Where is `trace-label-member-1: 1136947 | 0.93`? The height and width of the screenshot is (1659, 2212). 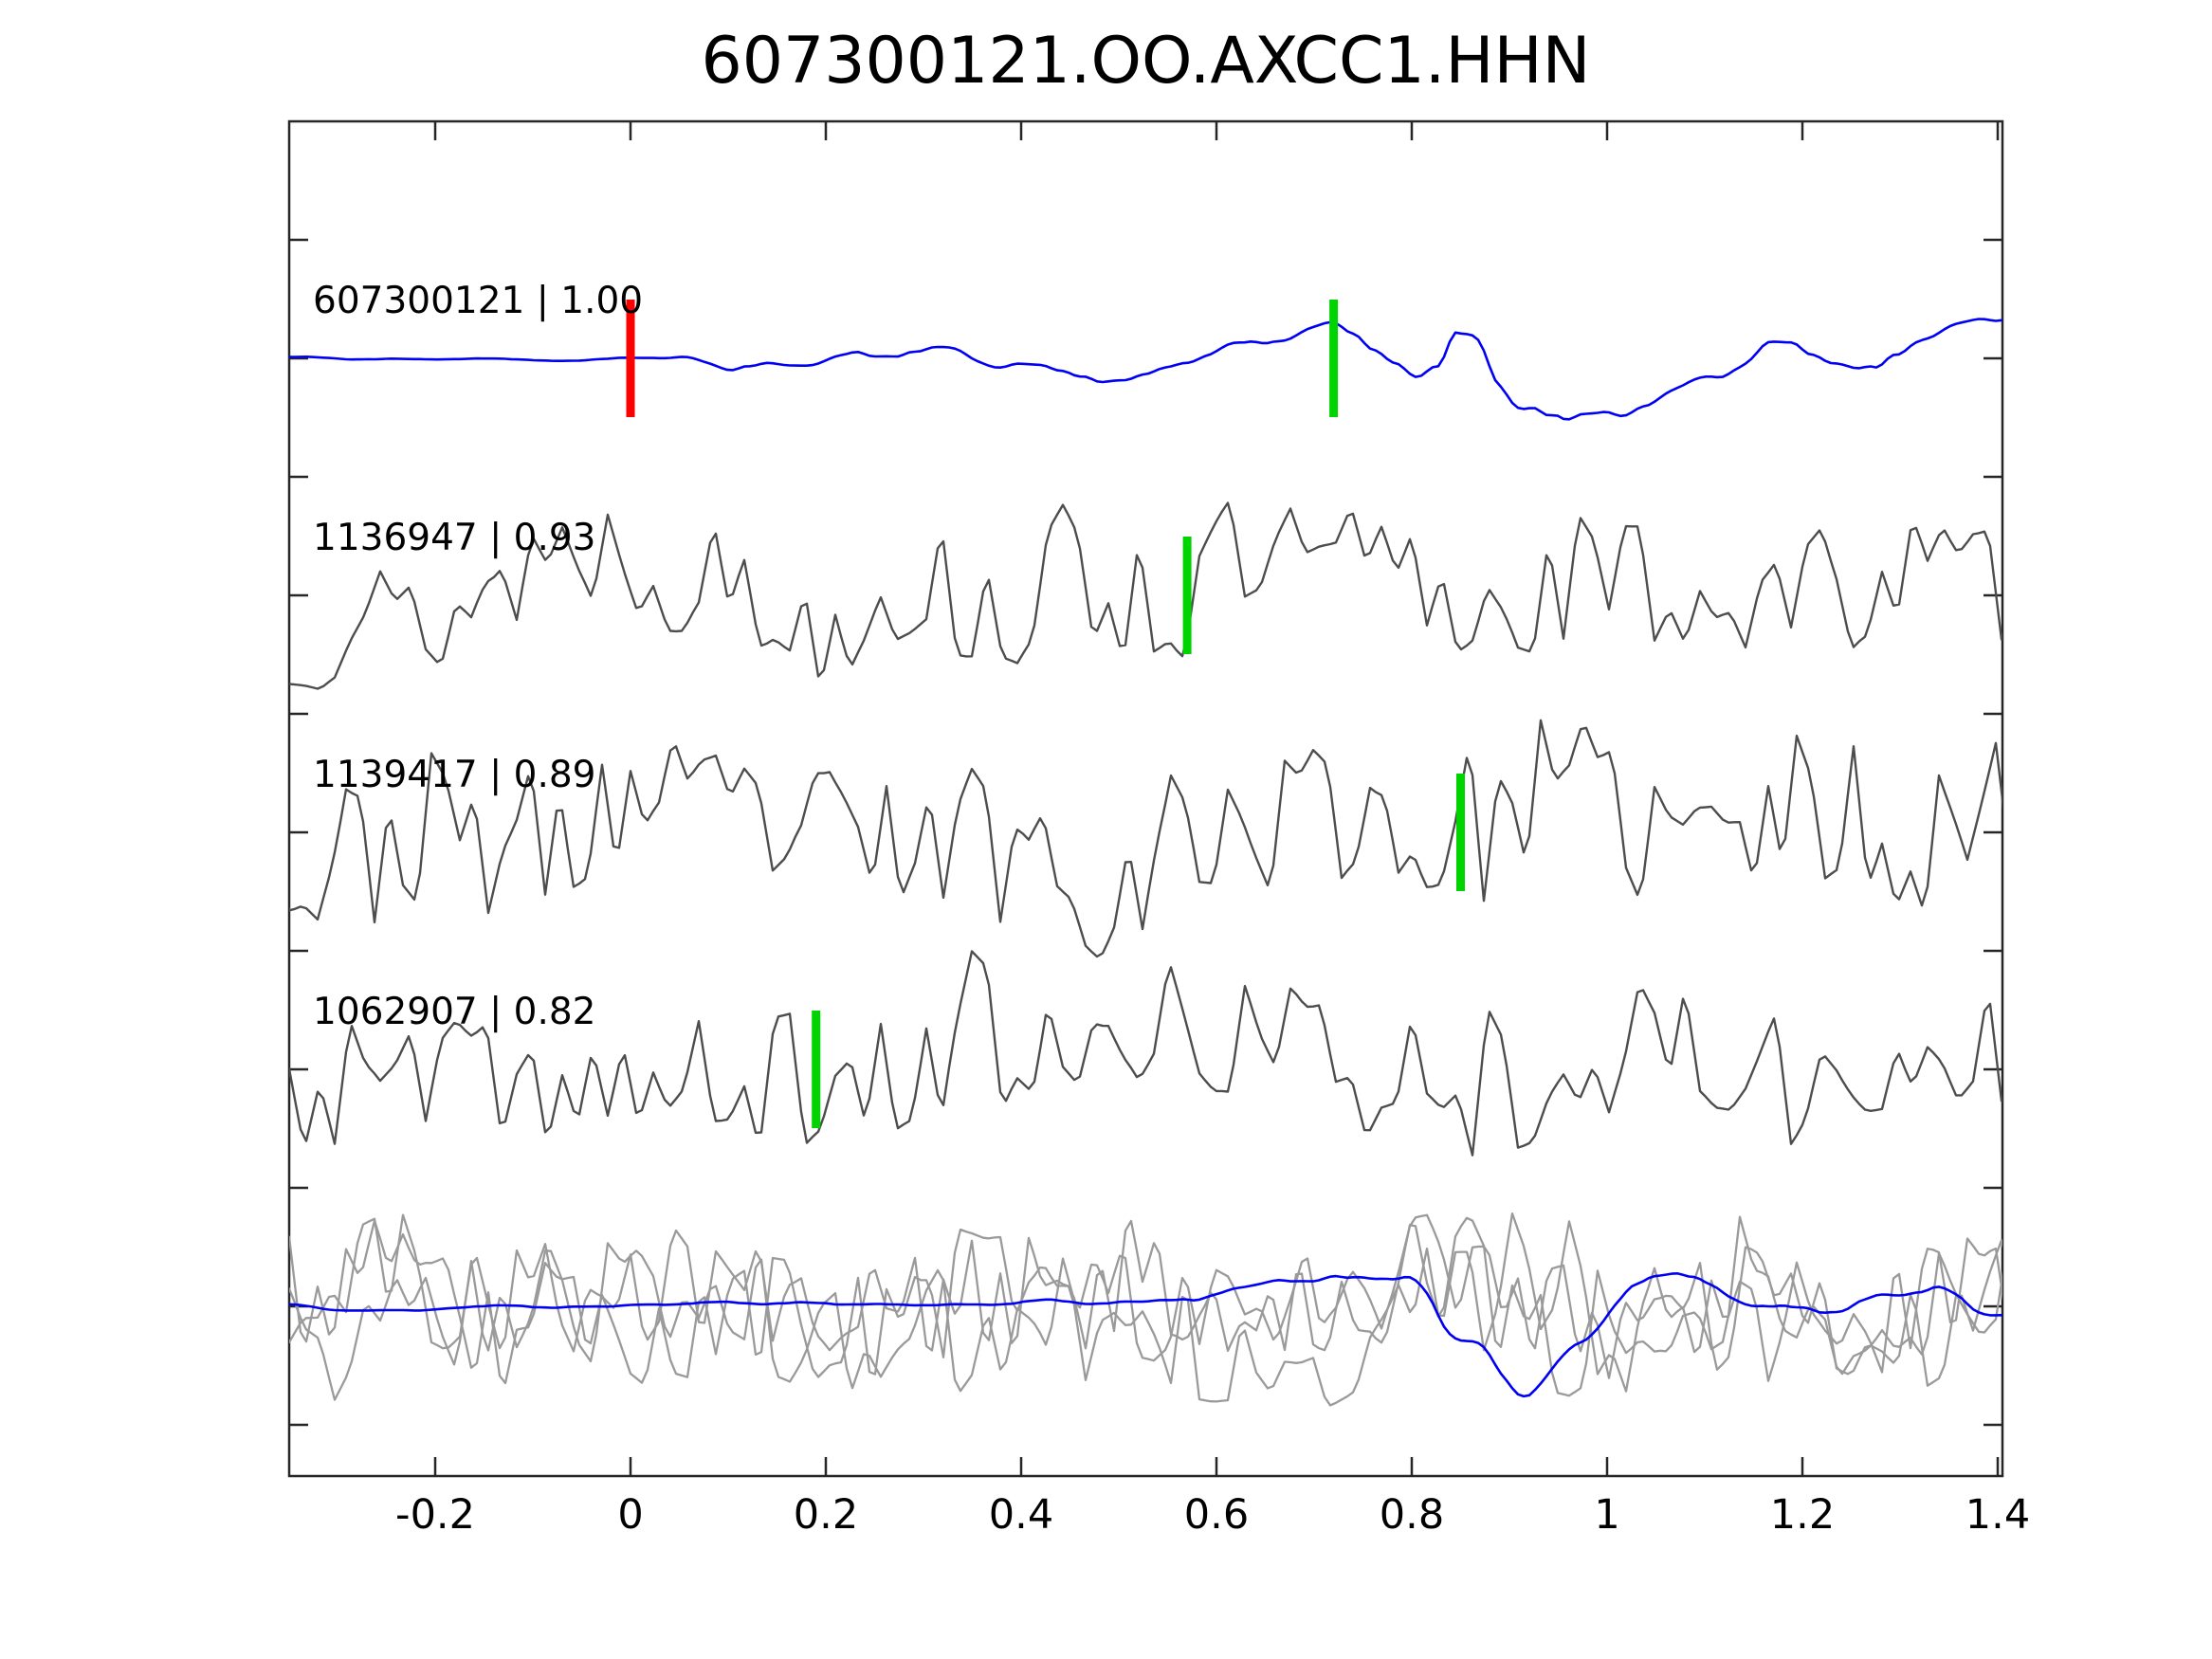 trace-label-member-1: 1136947 | 0.93 is located at coordinates (454, 538).